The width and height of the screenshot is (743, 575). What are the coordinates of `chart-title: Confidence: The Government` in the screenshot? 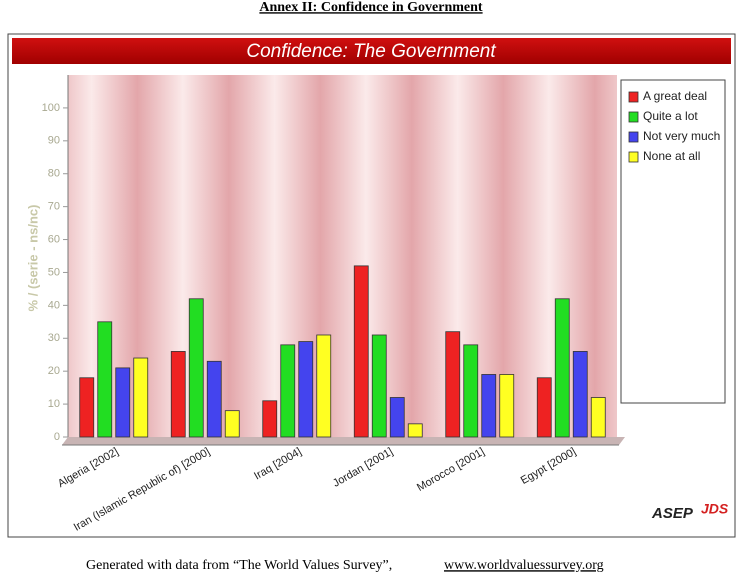 It's located at (371, 51).